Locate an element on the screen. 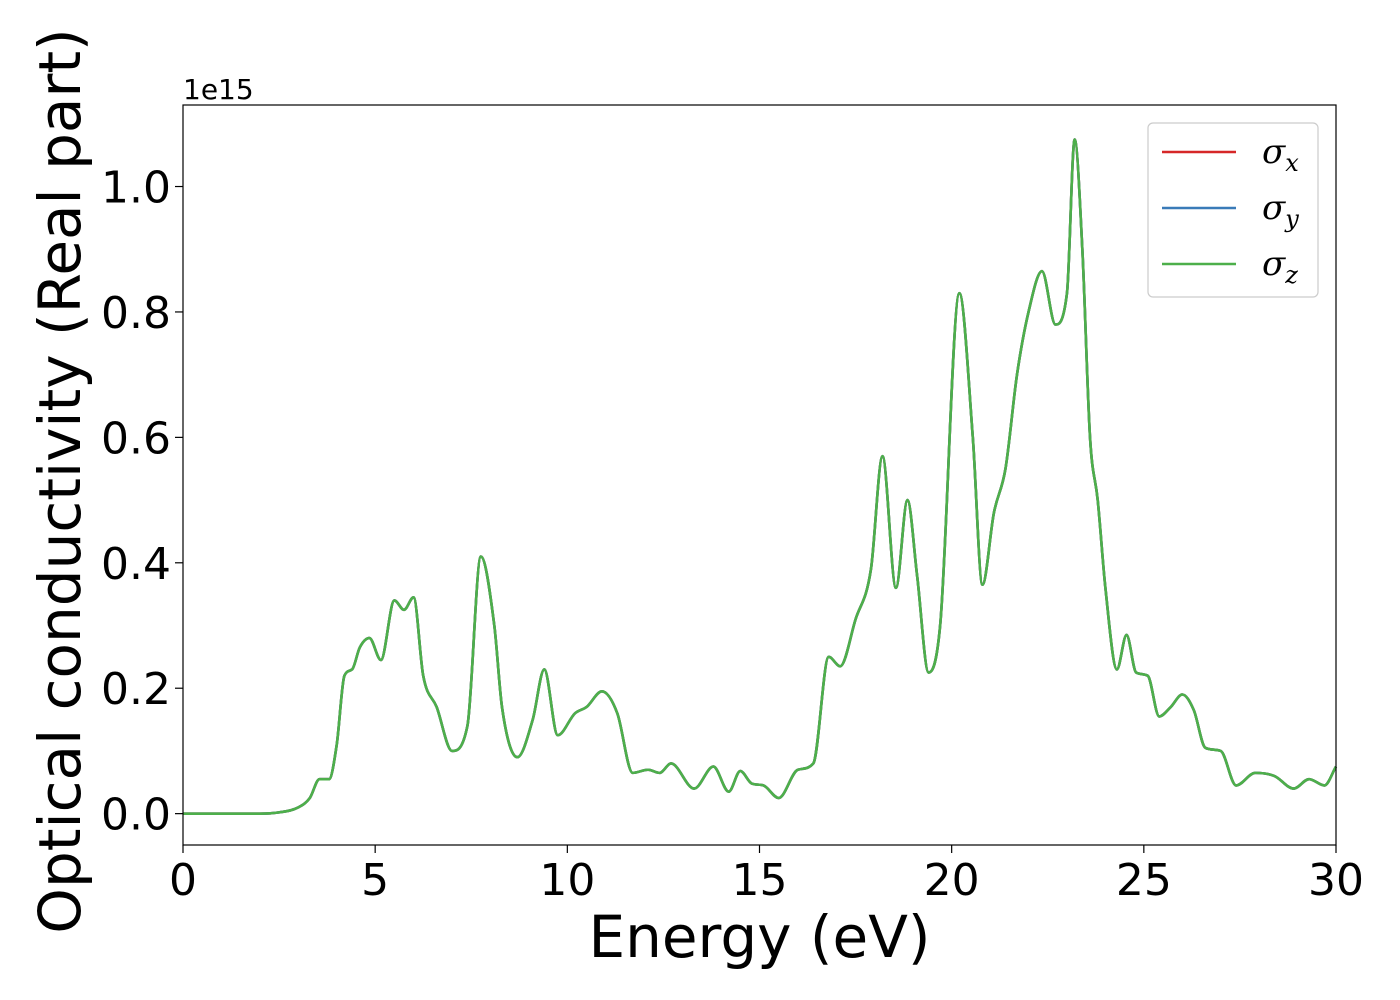 This screenshot has width=1400, height=1000. y-axis-offset-label: 1e15 is located at coordinates (218, 89).